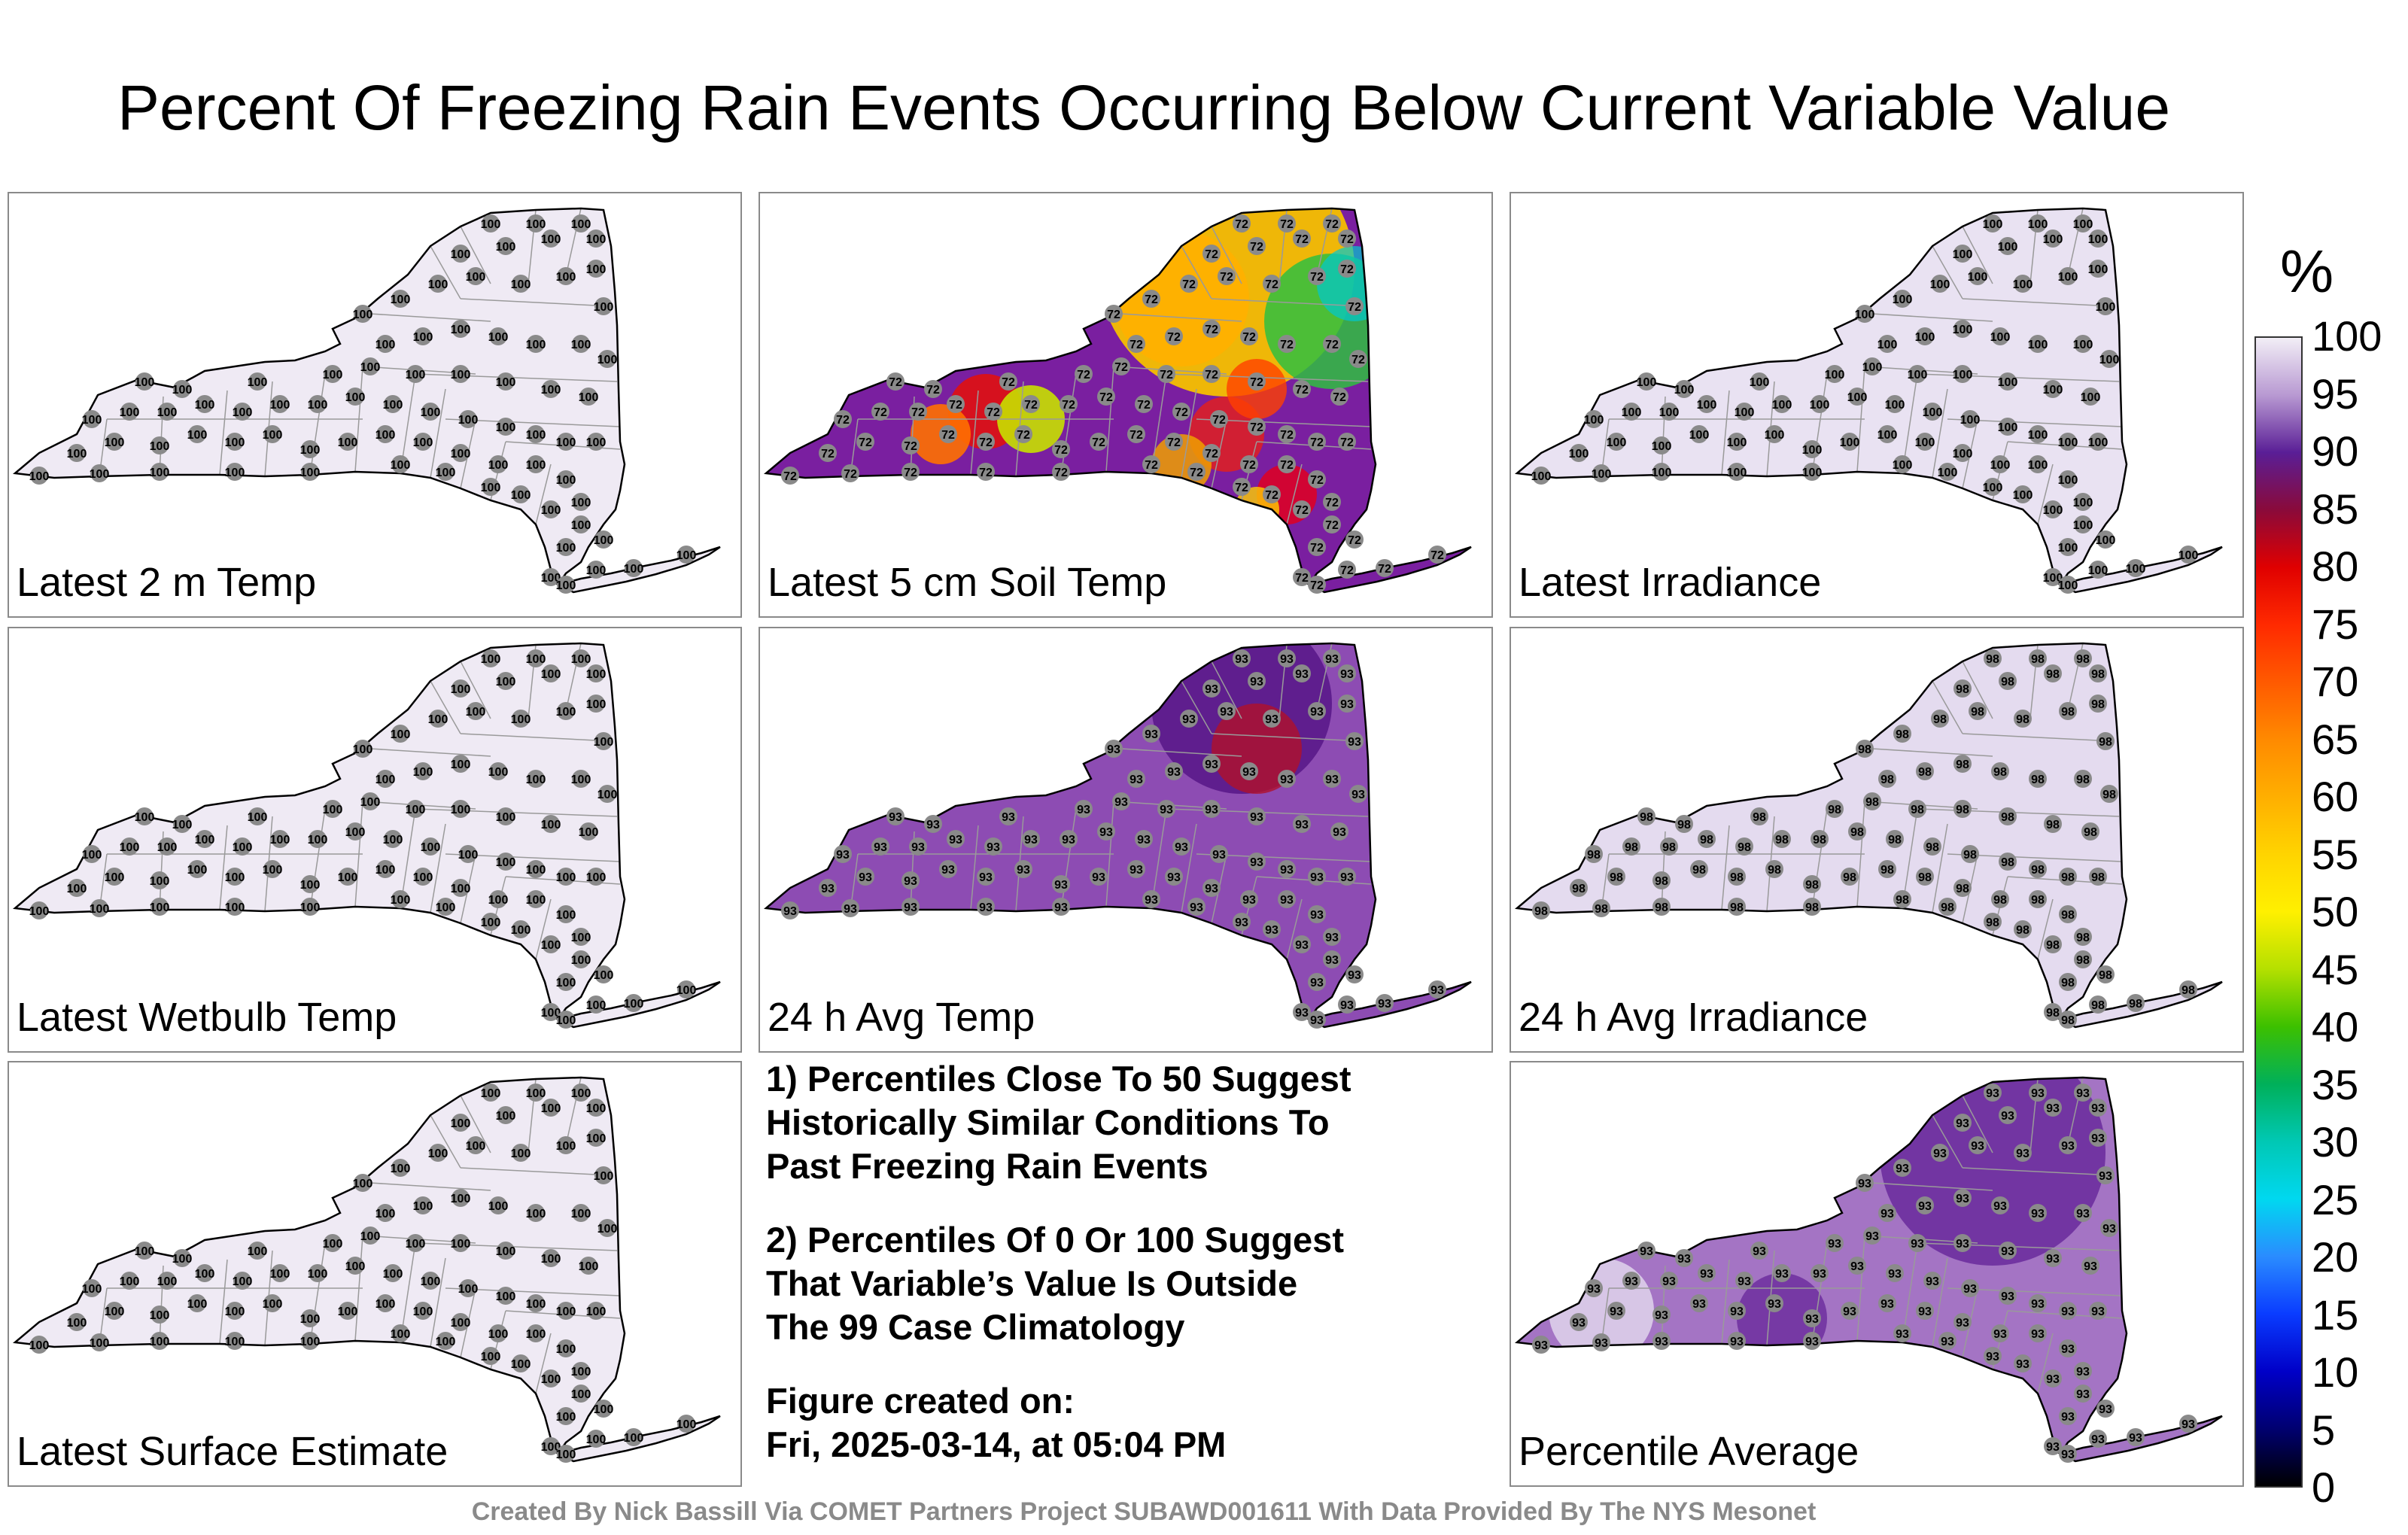 Image resolution: width=2408 pixels, height=1535 pixels. What do you see at coordinates (367, 835) in the screenshot?
I see `state-fill` at bounding box center [367, 835].